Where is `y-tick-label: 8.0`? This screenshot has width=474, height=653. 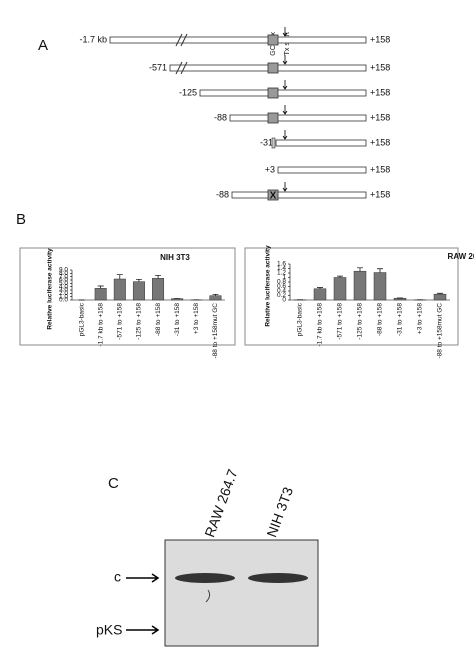
y-tick-label: 8.0 is located at coordinates (63, 273).